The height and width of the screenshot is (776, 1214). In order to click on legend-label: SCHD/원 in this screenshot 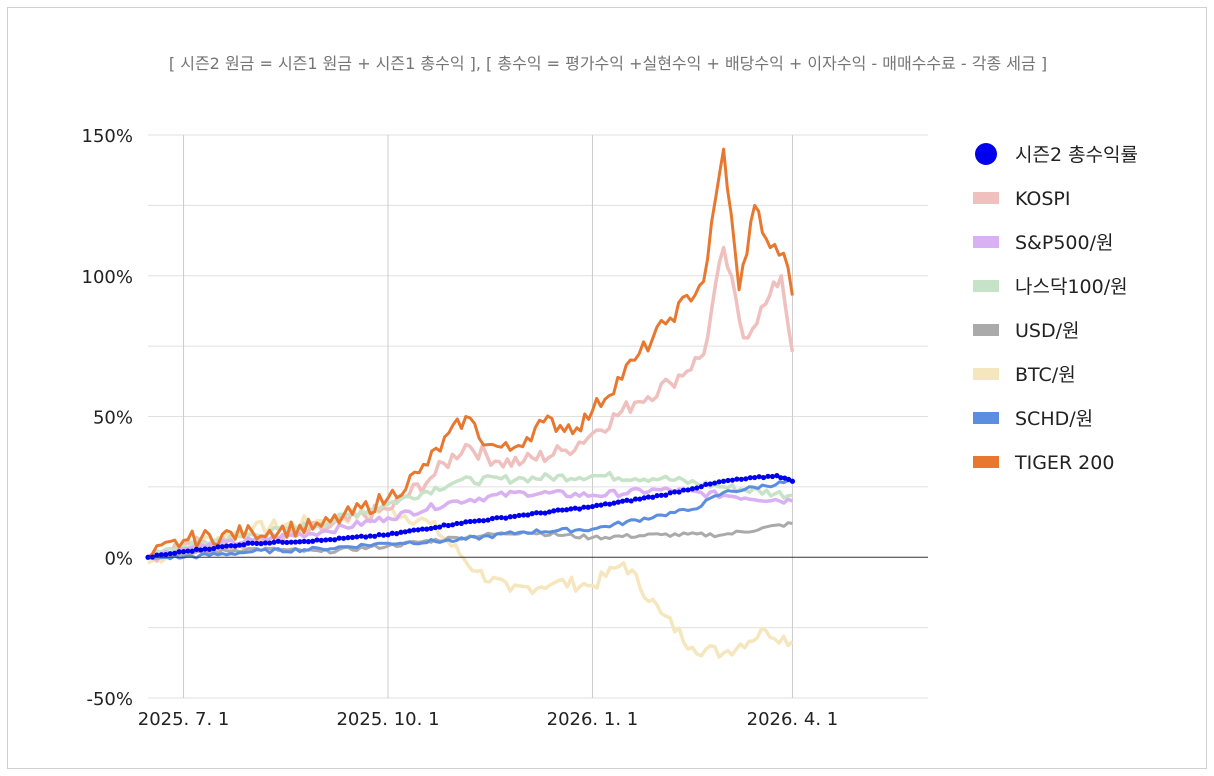, I will do `click(1054, 419)`.